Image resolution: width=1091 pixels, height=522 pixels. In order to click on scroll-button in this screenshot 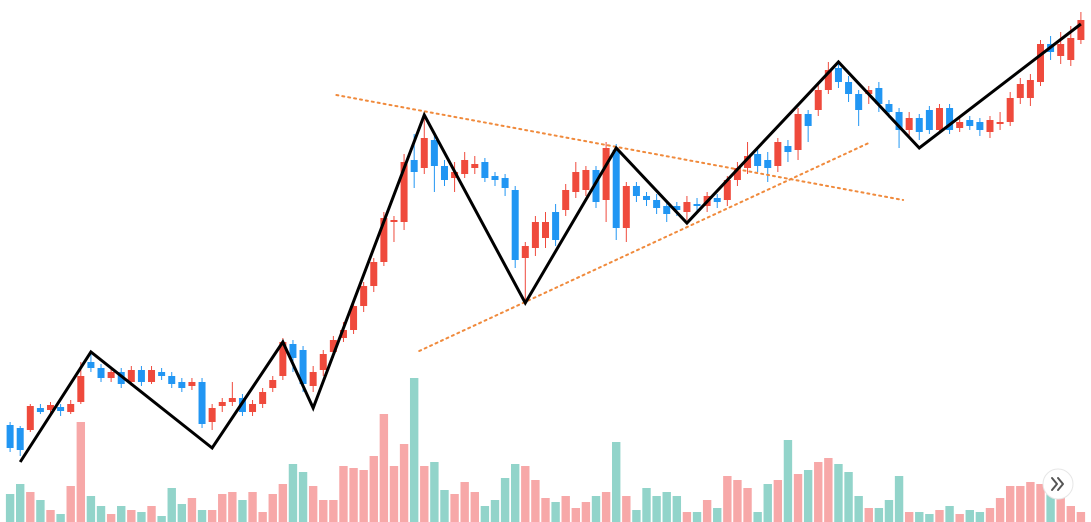, I will do `click(1058, 484)`.